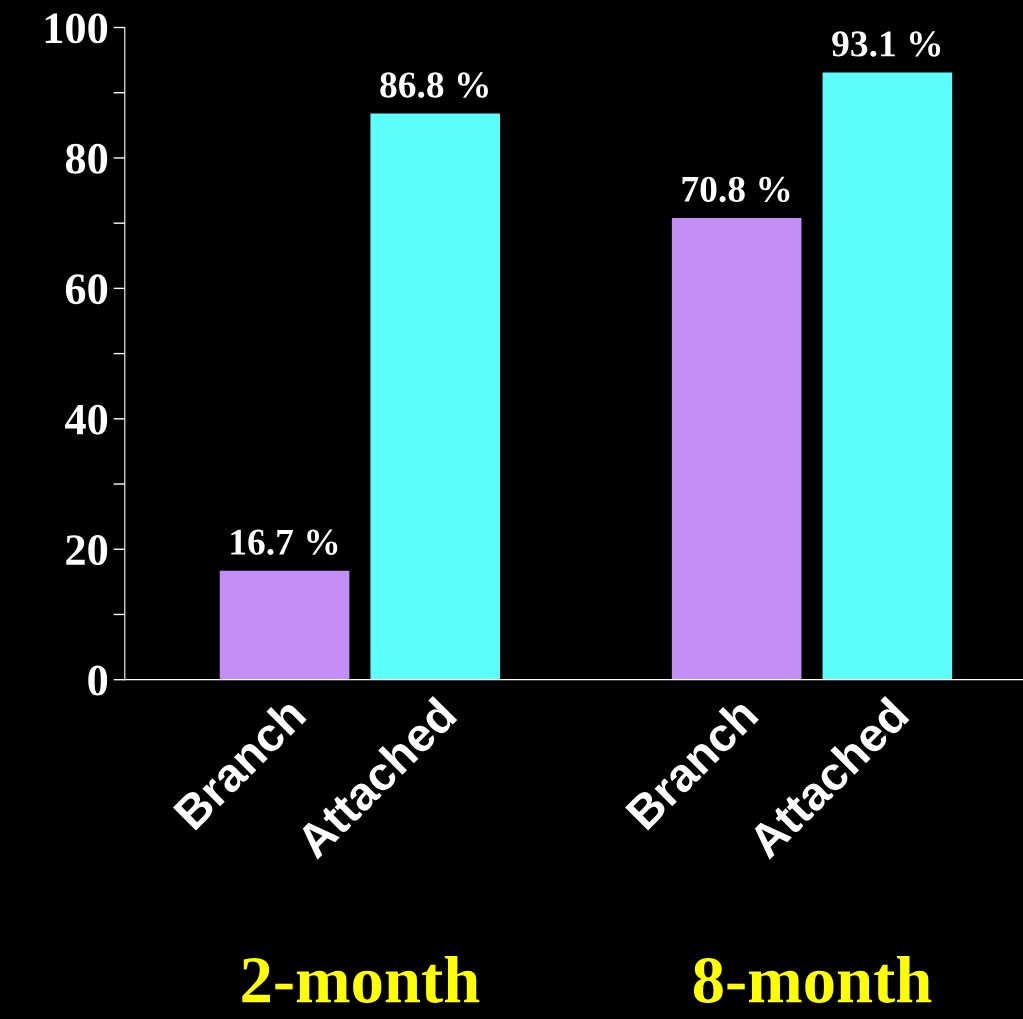 The image size is (1023, 1019). I want to click on text: 2-month, so click(361, 979).